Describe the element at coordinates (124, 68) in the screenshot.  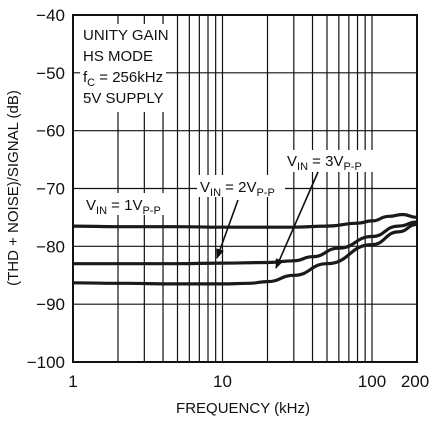
I see `conditions-annotation: UNITY GAIN HS MODE fC = 256kHz 5V SUPPLY` at that location.